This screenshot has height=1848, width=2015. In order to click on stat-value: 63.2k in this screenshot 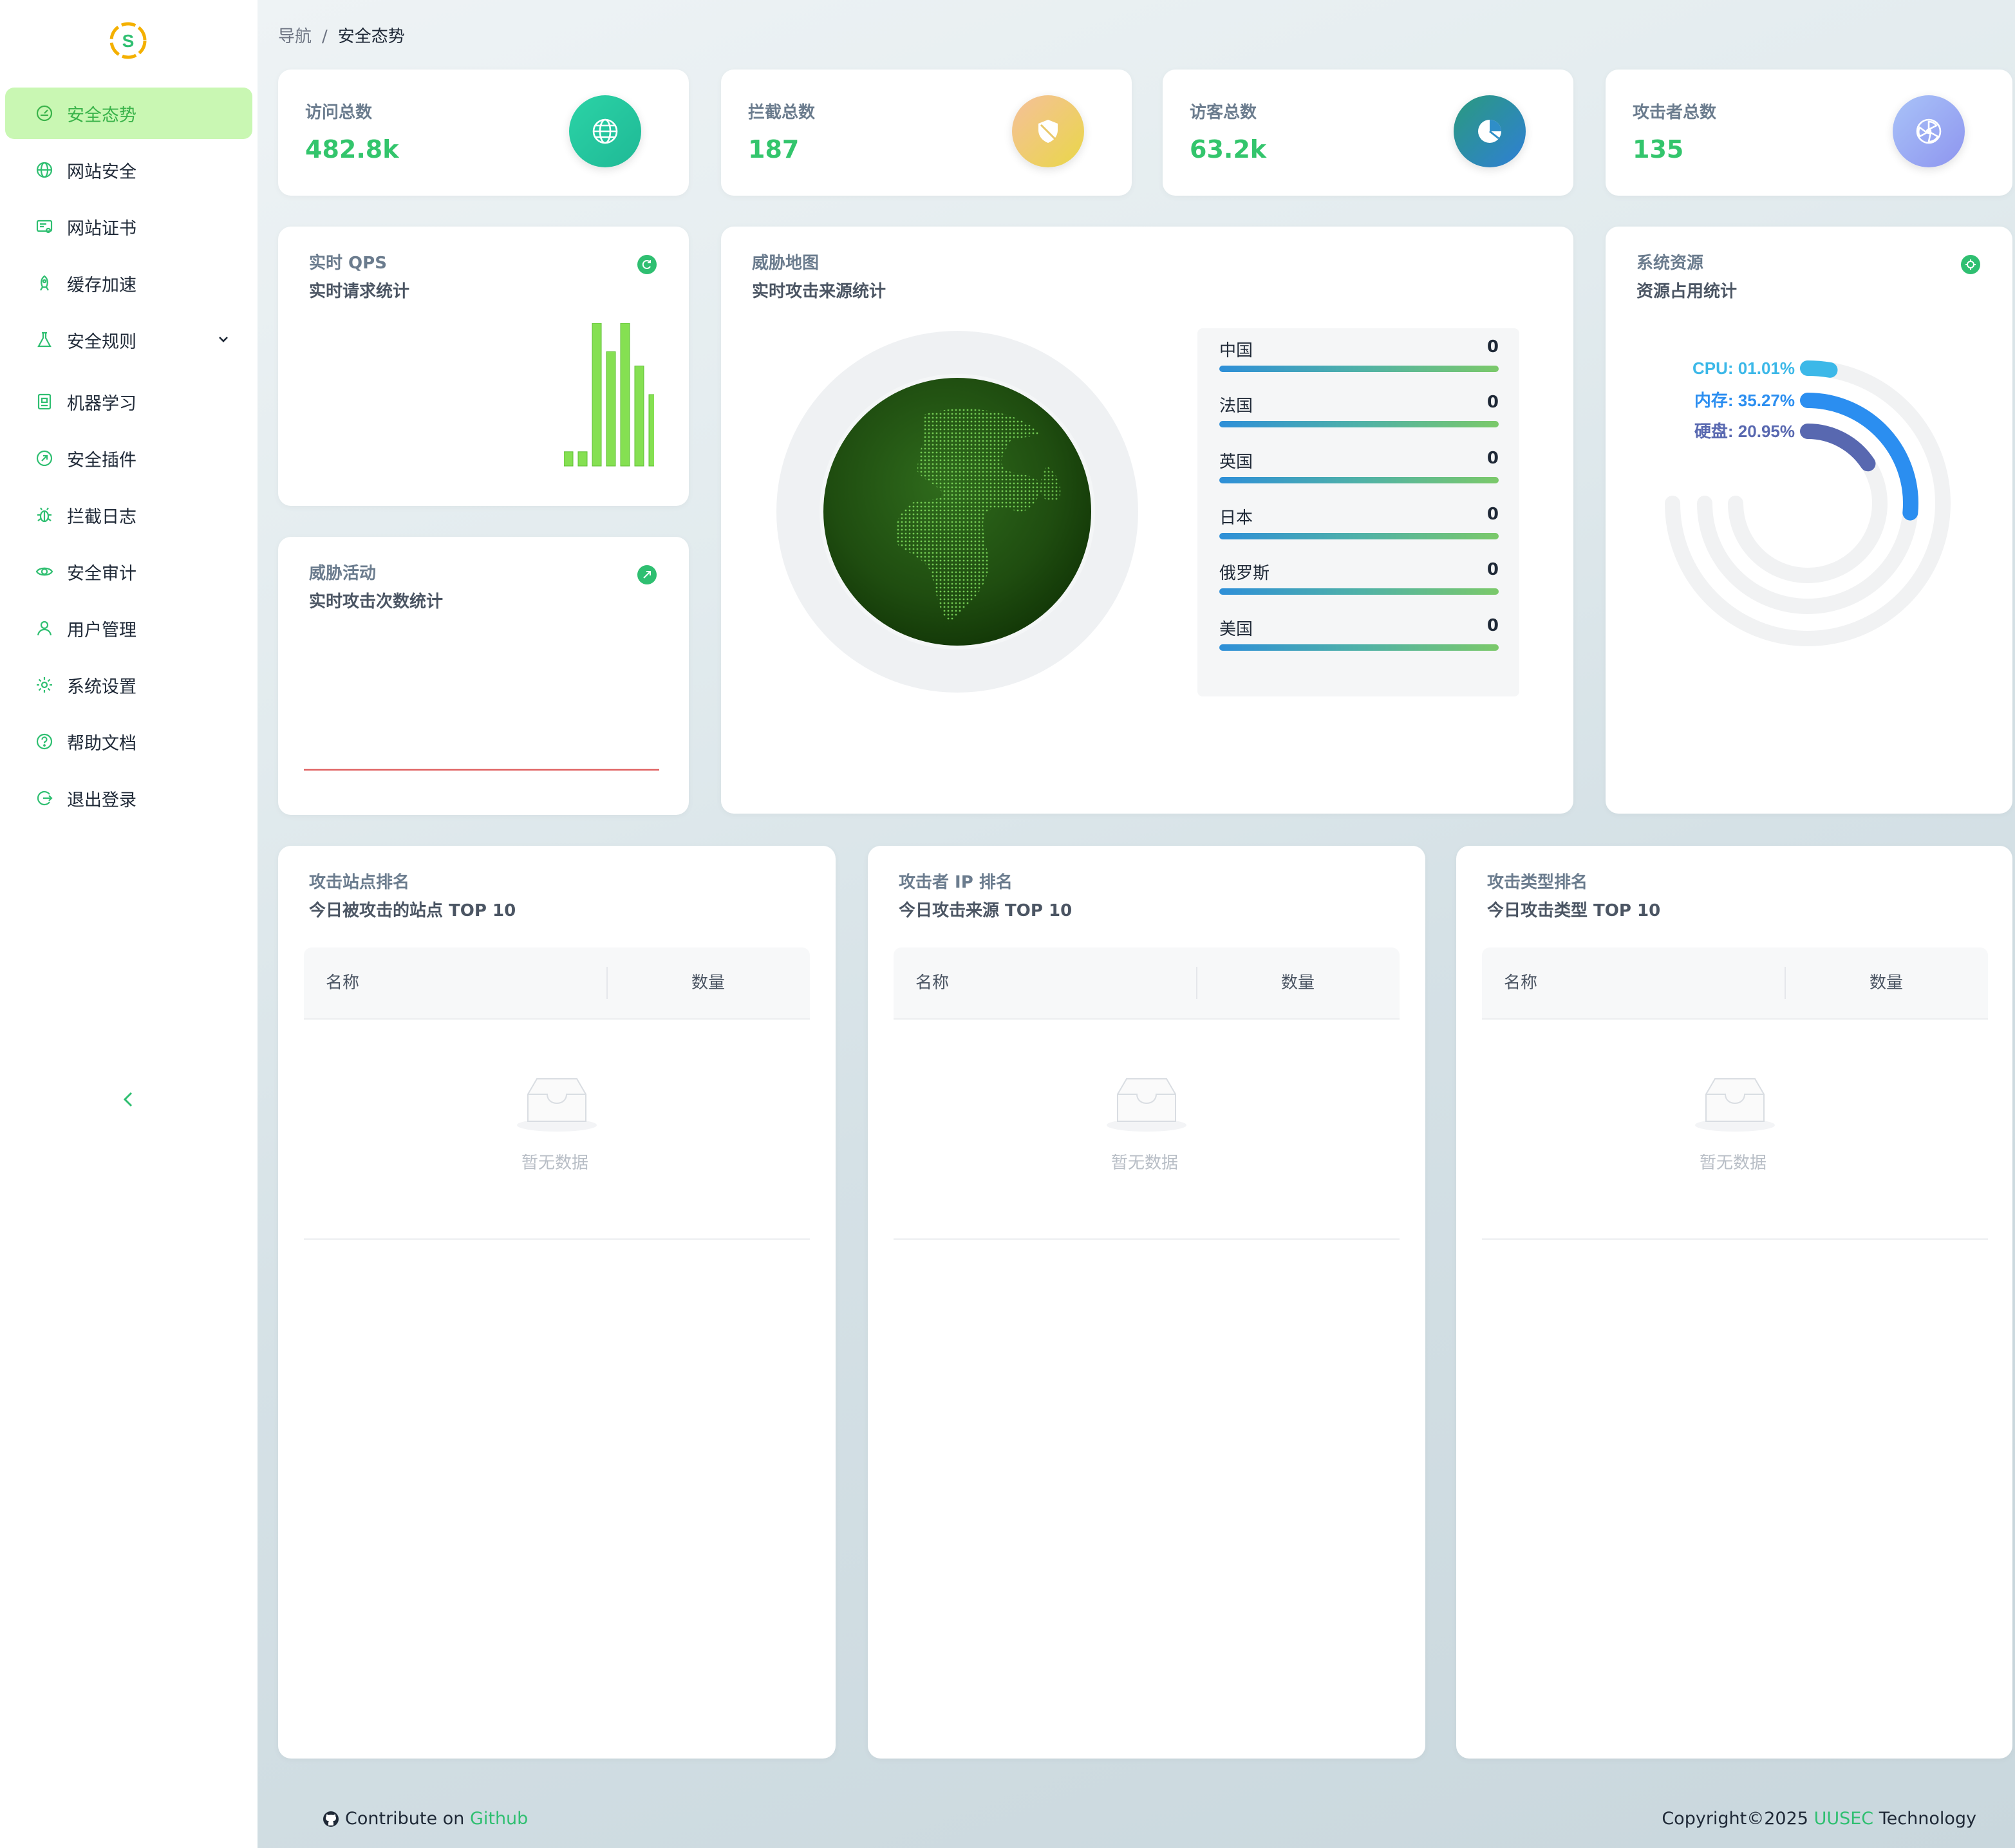, I will do `click(1228, 149)`.